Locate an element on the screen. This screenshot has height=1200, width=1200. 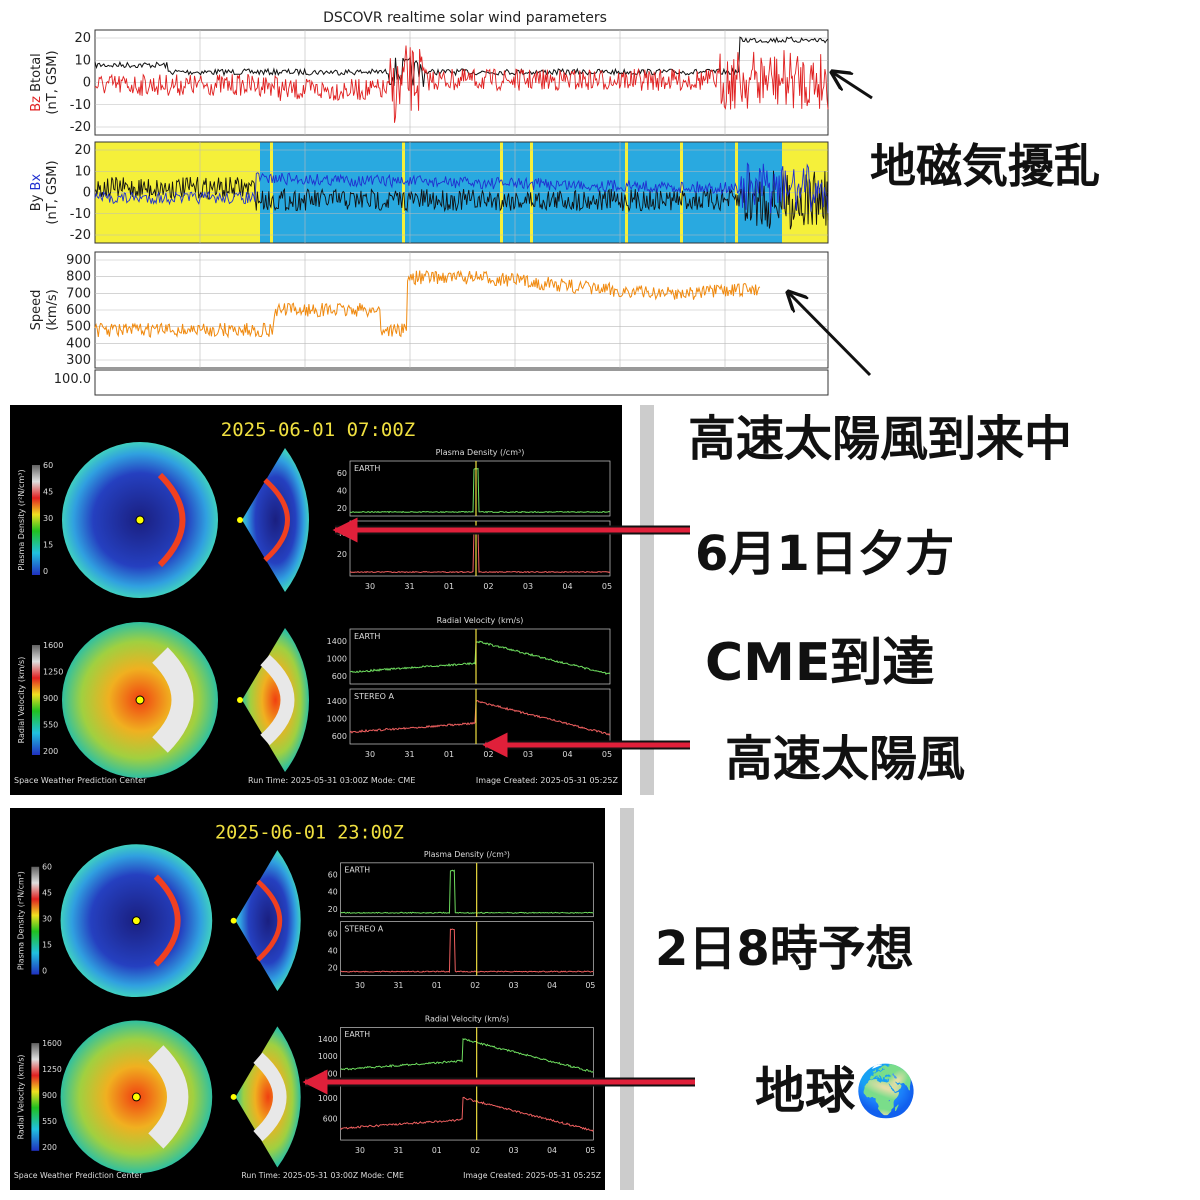
dscovr-title: DSCOVR realtime solar wind parameters is located at coordinates (465, 18).